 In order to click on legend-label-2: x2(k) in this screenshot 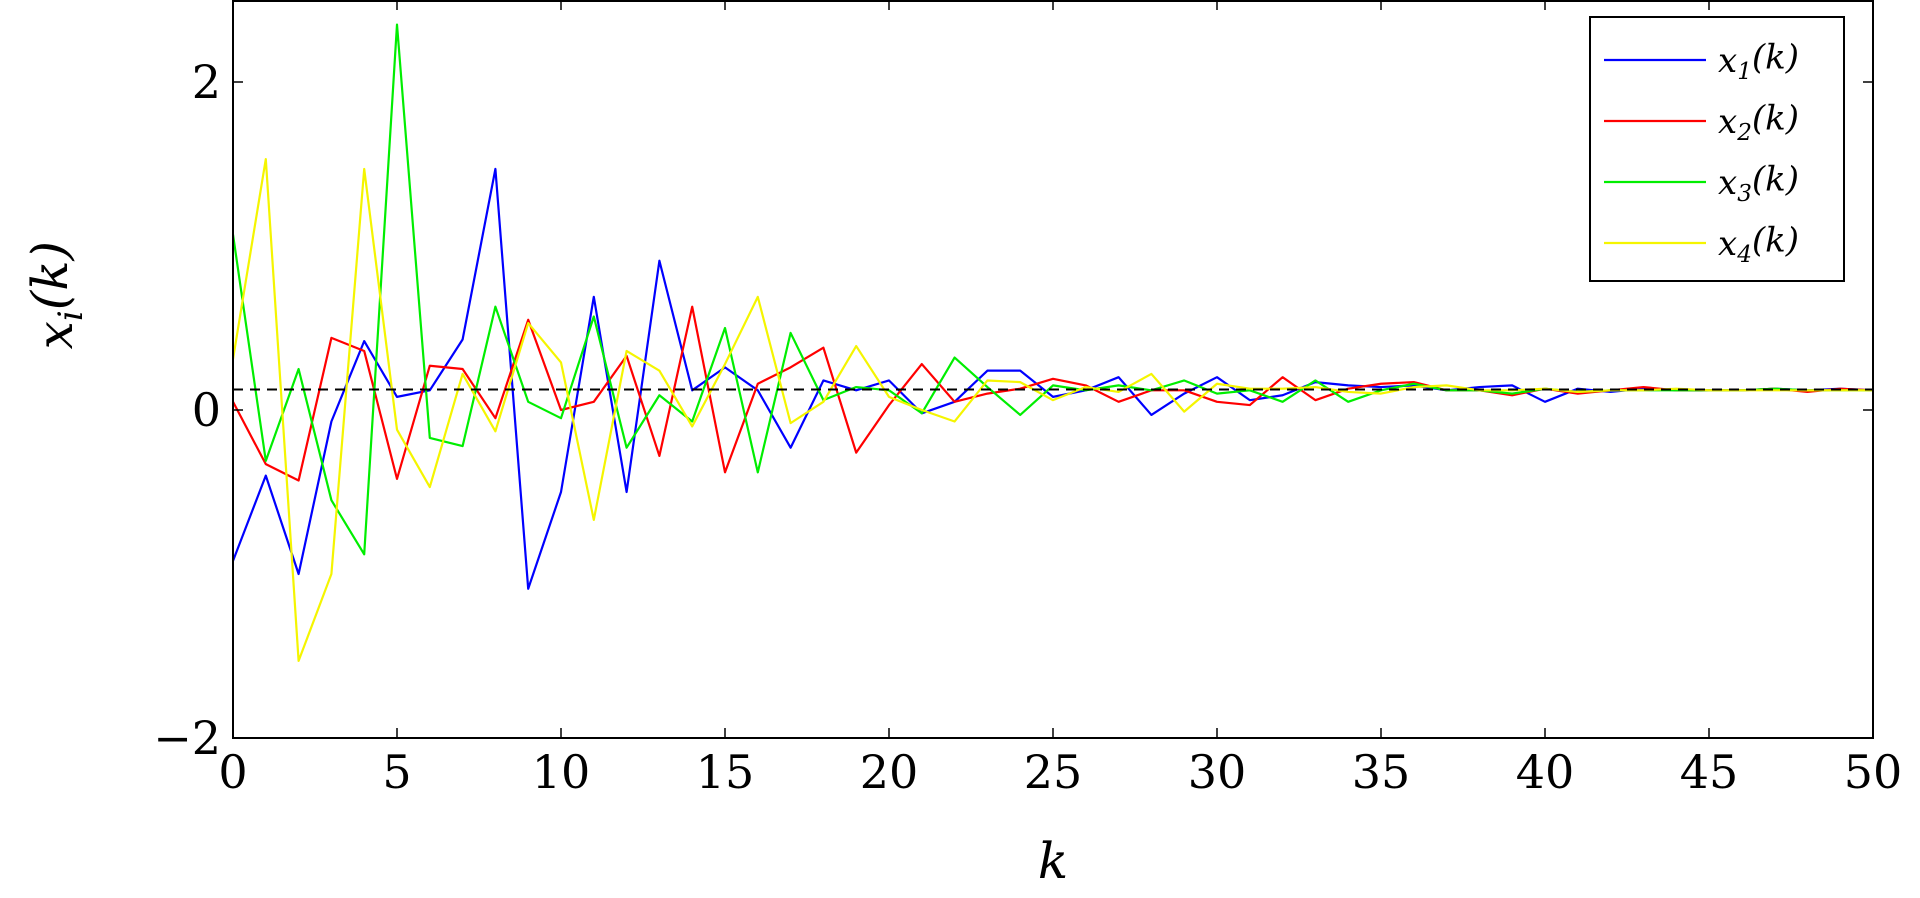, I will do `click(1758, 122)`.